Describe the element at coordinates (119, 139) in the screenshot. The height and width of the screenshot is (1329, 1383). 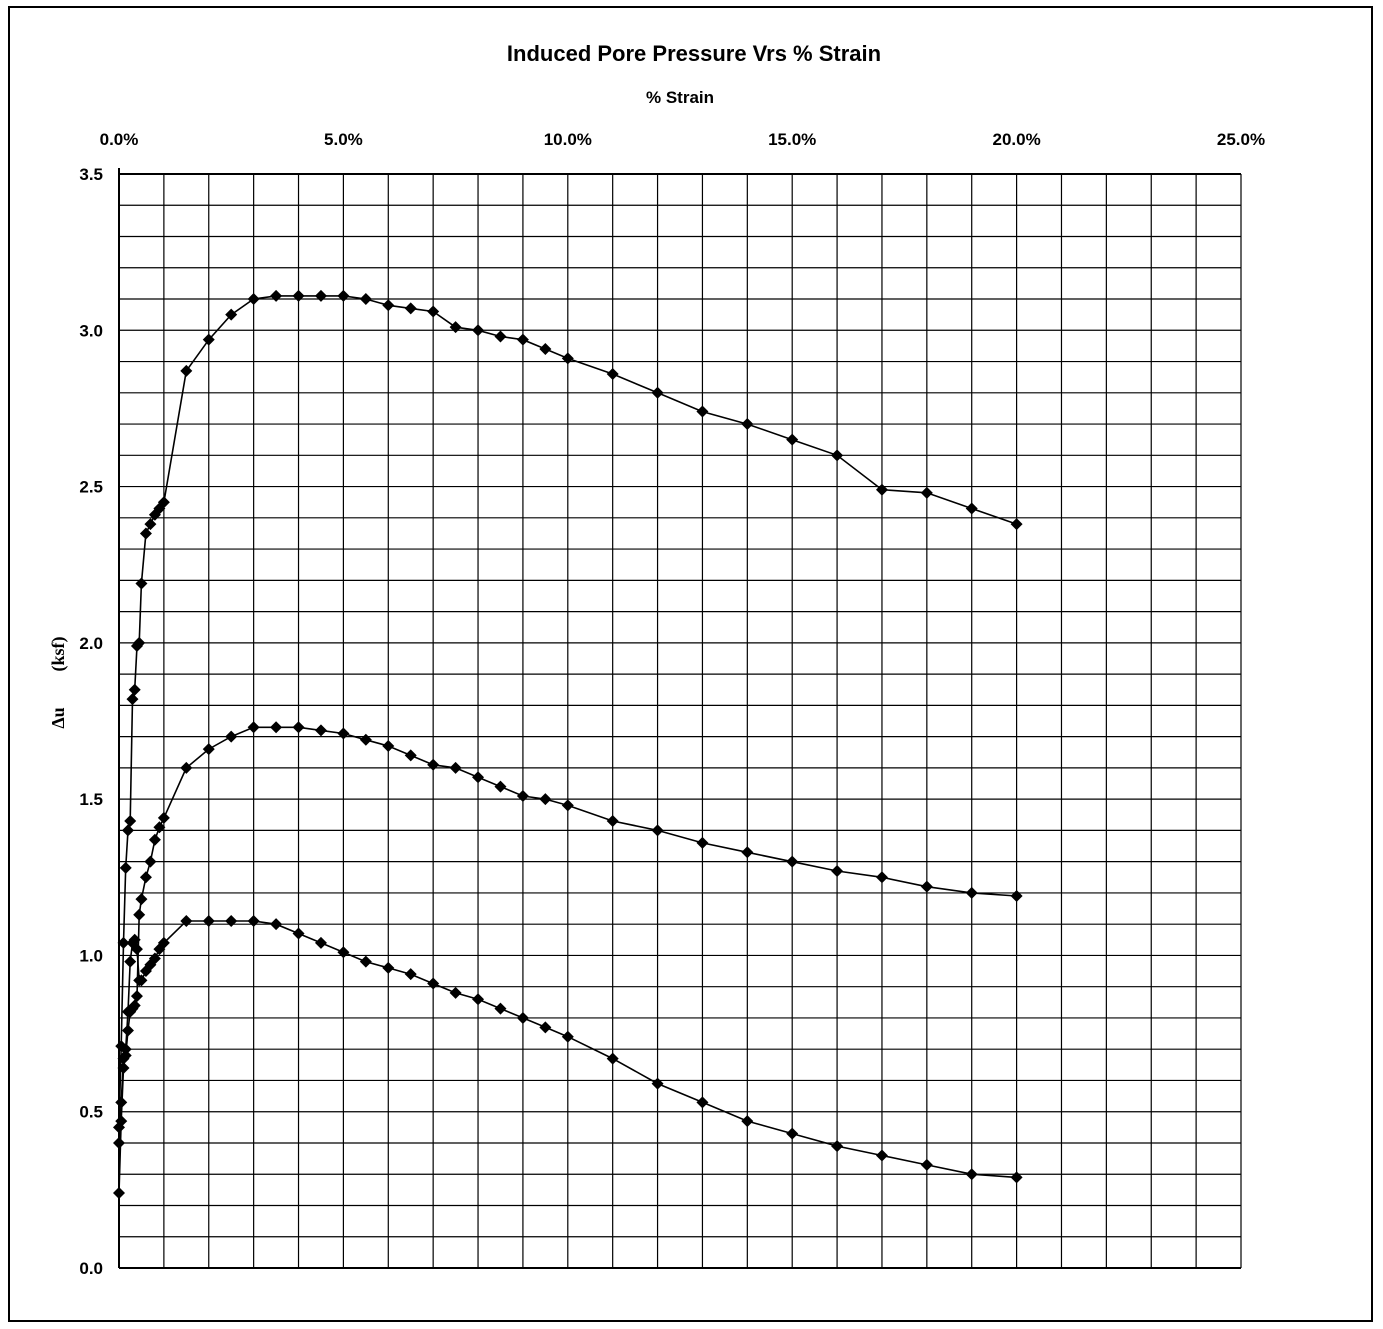
I see `x-tick-label: 0.0%` at that location.